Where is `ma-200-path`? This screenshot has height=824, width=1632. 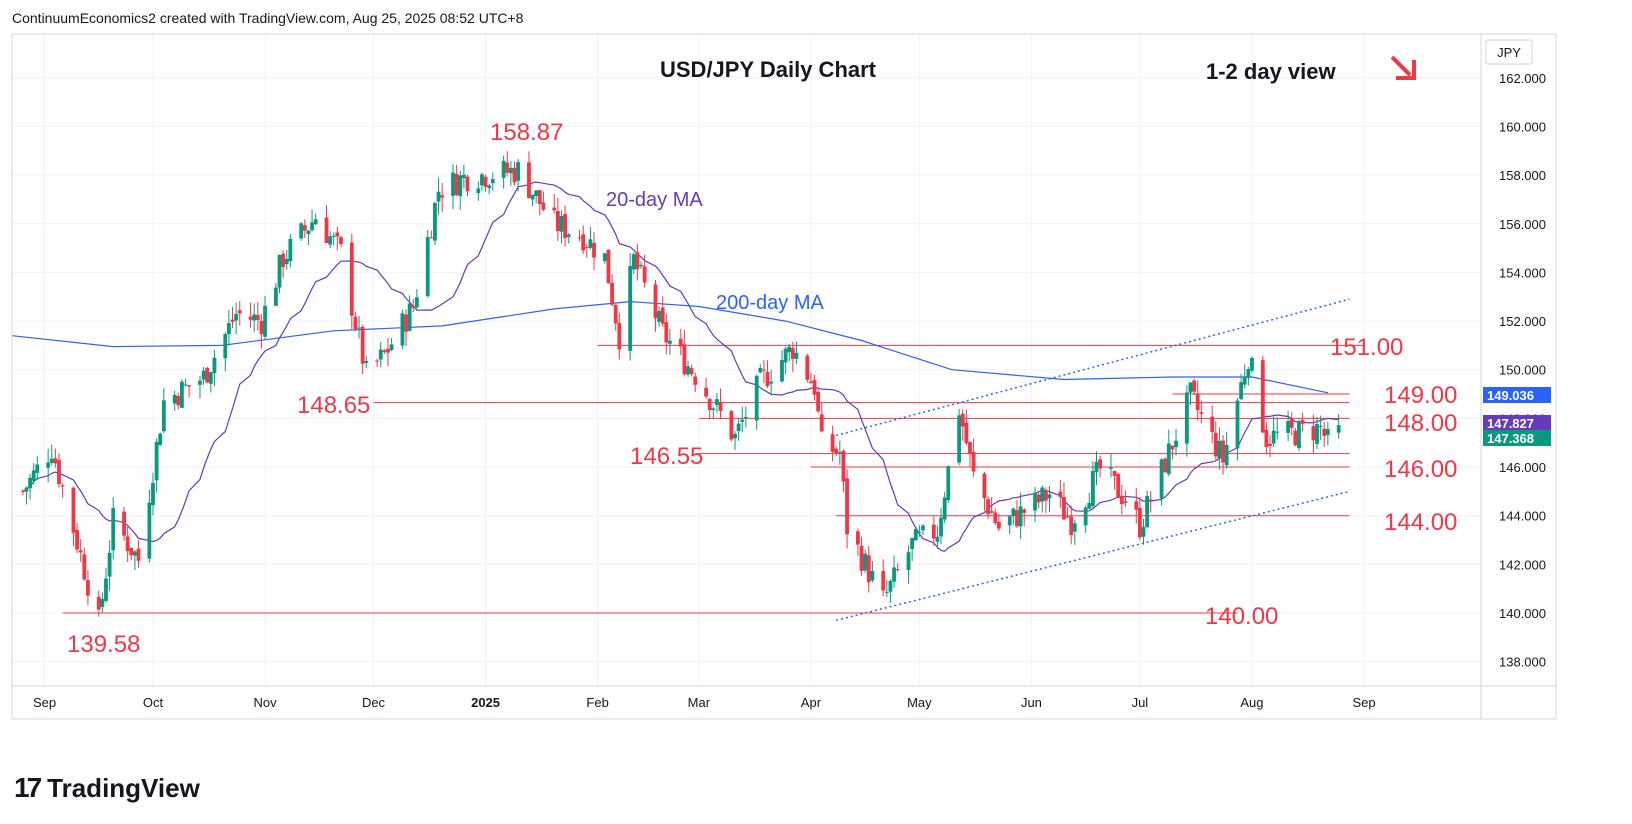 ma-200-path is located at coordinates (670, 347).